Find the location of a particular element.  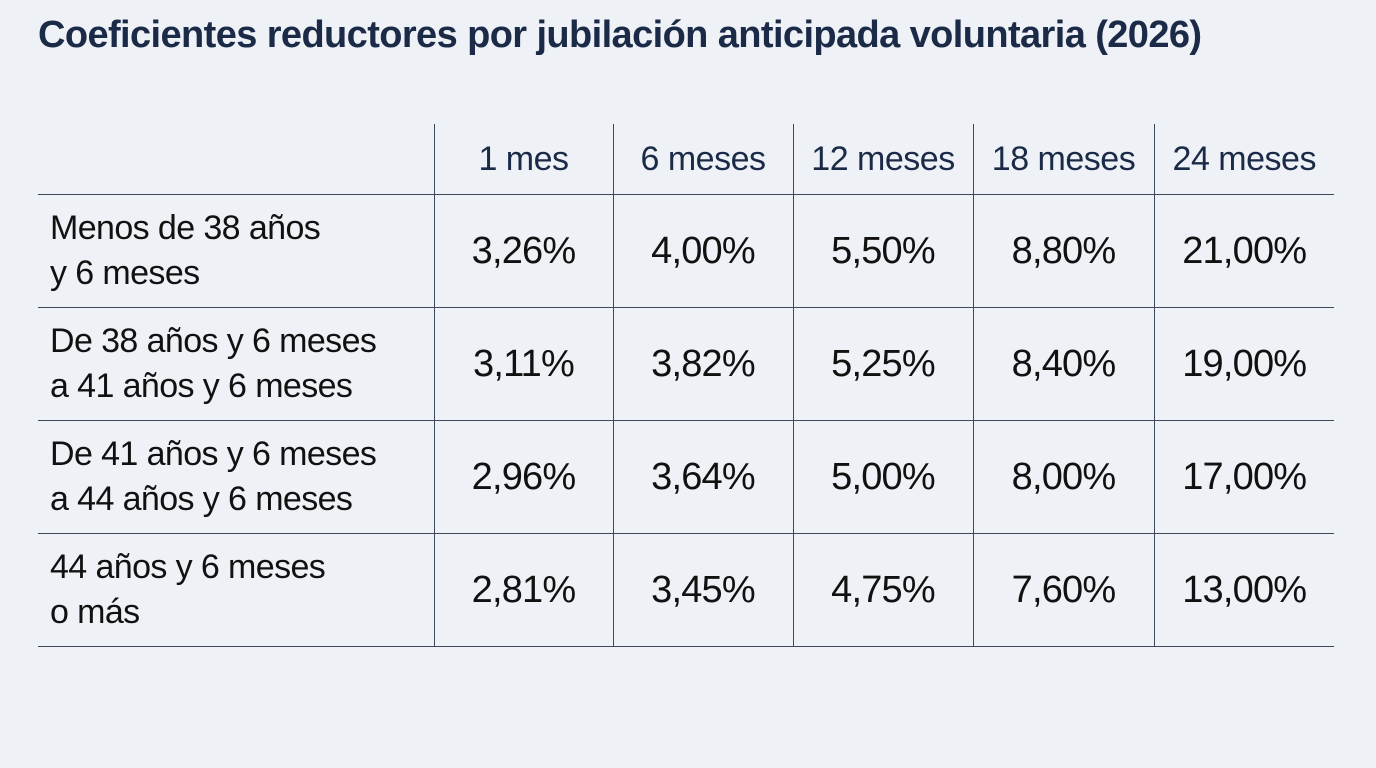

table-cell: 19,00% is located at coordinates (1243, 364).